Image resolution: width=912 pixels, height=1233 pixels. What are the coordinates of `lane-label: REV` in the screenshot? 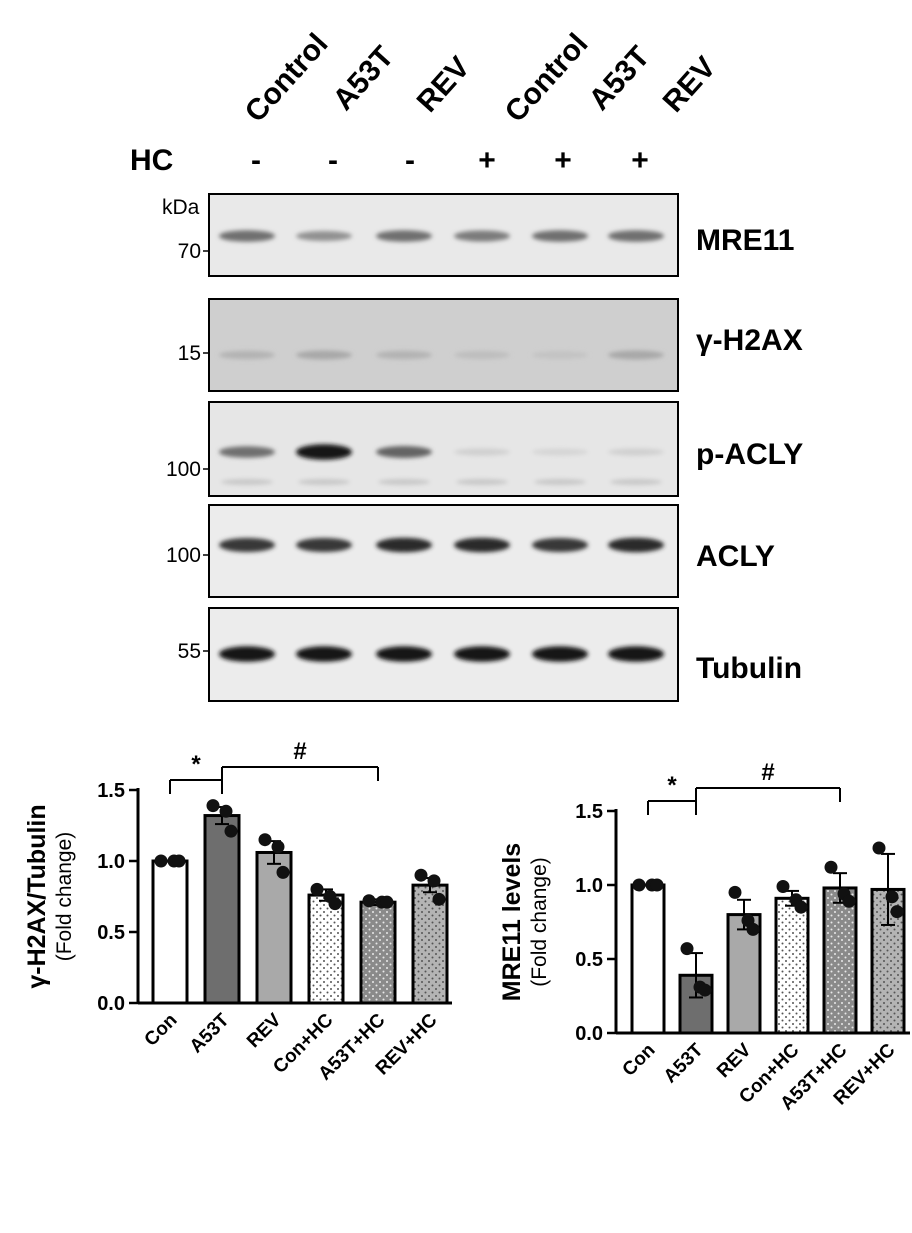 It's located at (444, 85).